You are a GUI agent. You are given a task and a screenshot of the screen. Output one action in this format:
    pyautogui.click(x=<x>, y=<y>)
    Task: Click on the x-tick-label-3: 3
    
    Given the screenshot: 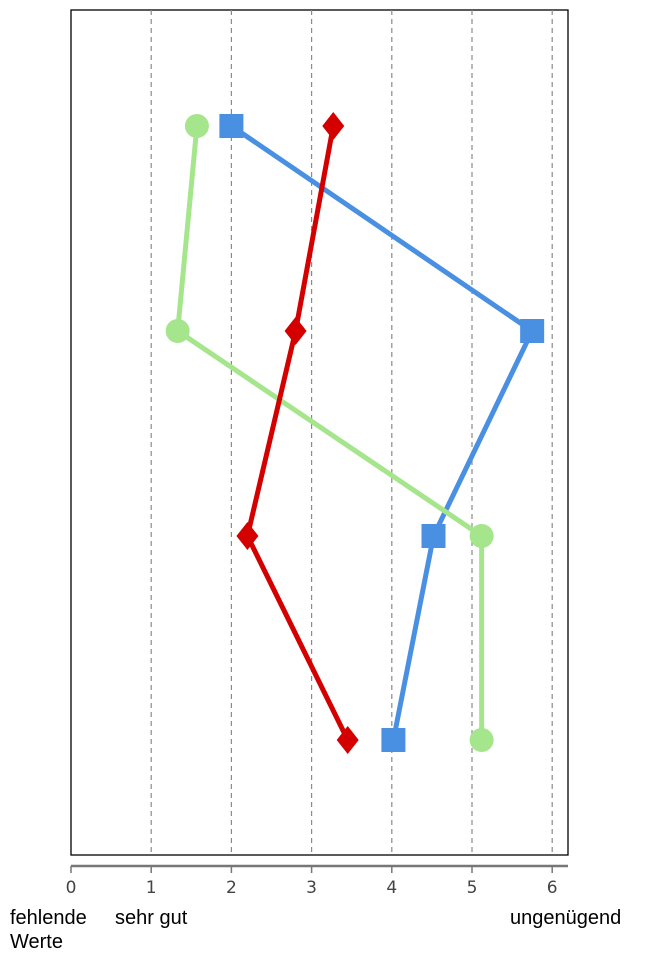 What is the action you would take?
    pyautogui.click(x=311, y=888)
    